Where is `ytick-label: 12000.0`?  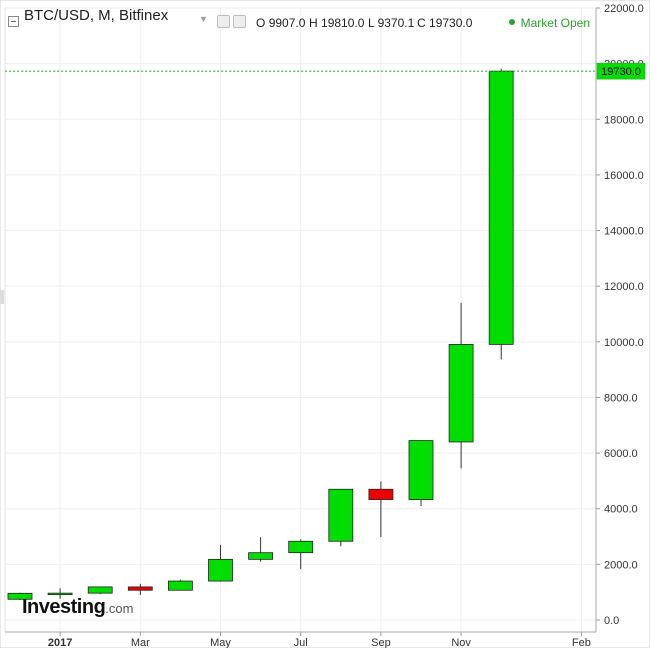 ytick-label: 12000.0 is located at coordinates (624, 287).